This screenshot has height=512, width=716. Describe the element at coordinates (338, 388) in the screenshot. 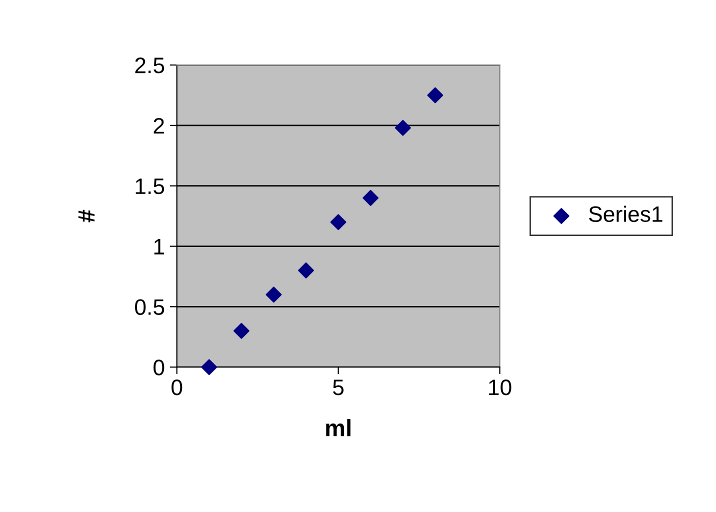

I see `x-tick-label: 5` at that location.